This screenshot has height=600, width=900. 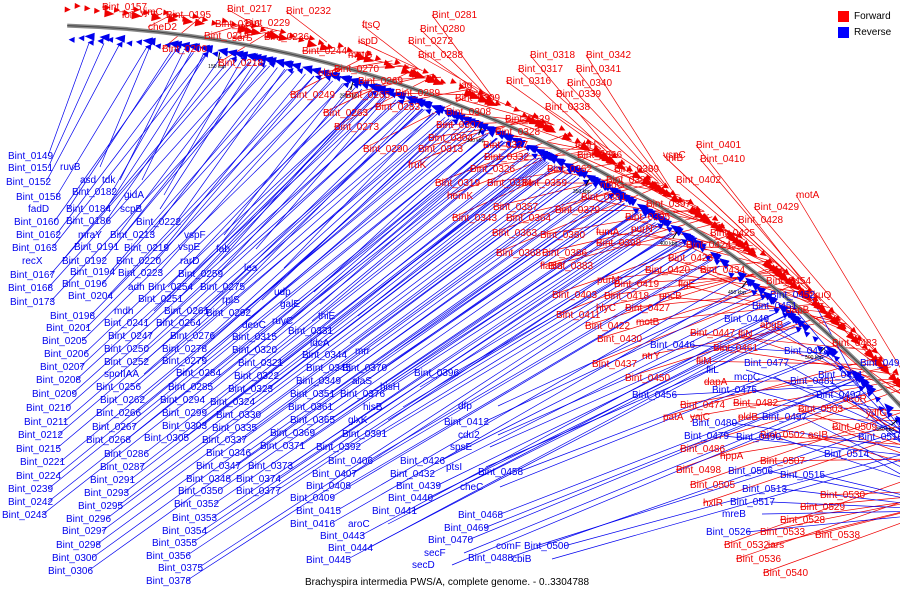 What do you see at coordinates (38, 449) in the screenshot?
I see `reverse-gene-label: Bint_0215` at bounding box center [38, 449].